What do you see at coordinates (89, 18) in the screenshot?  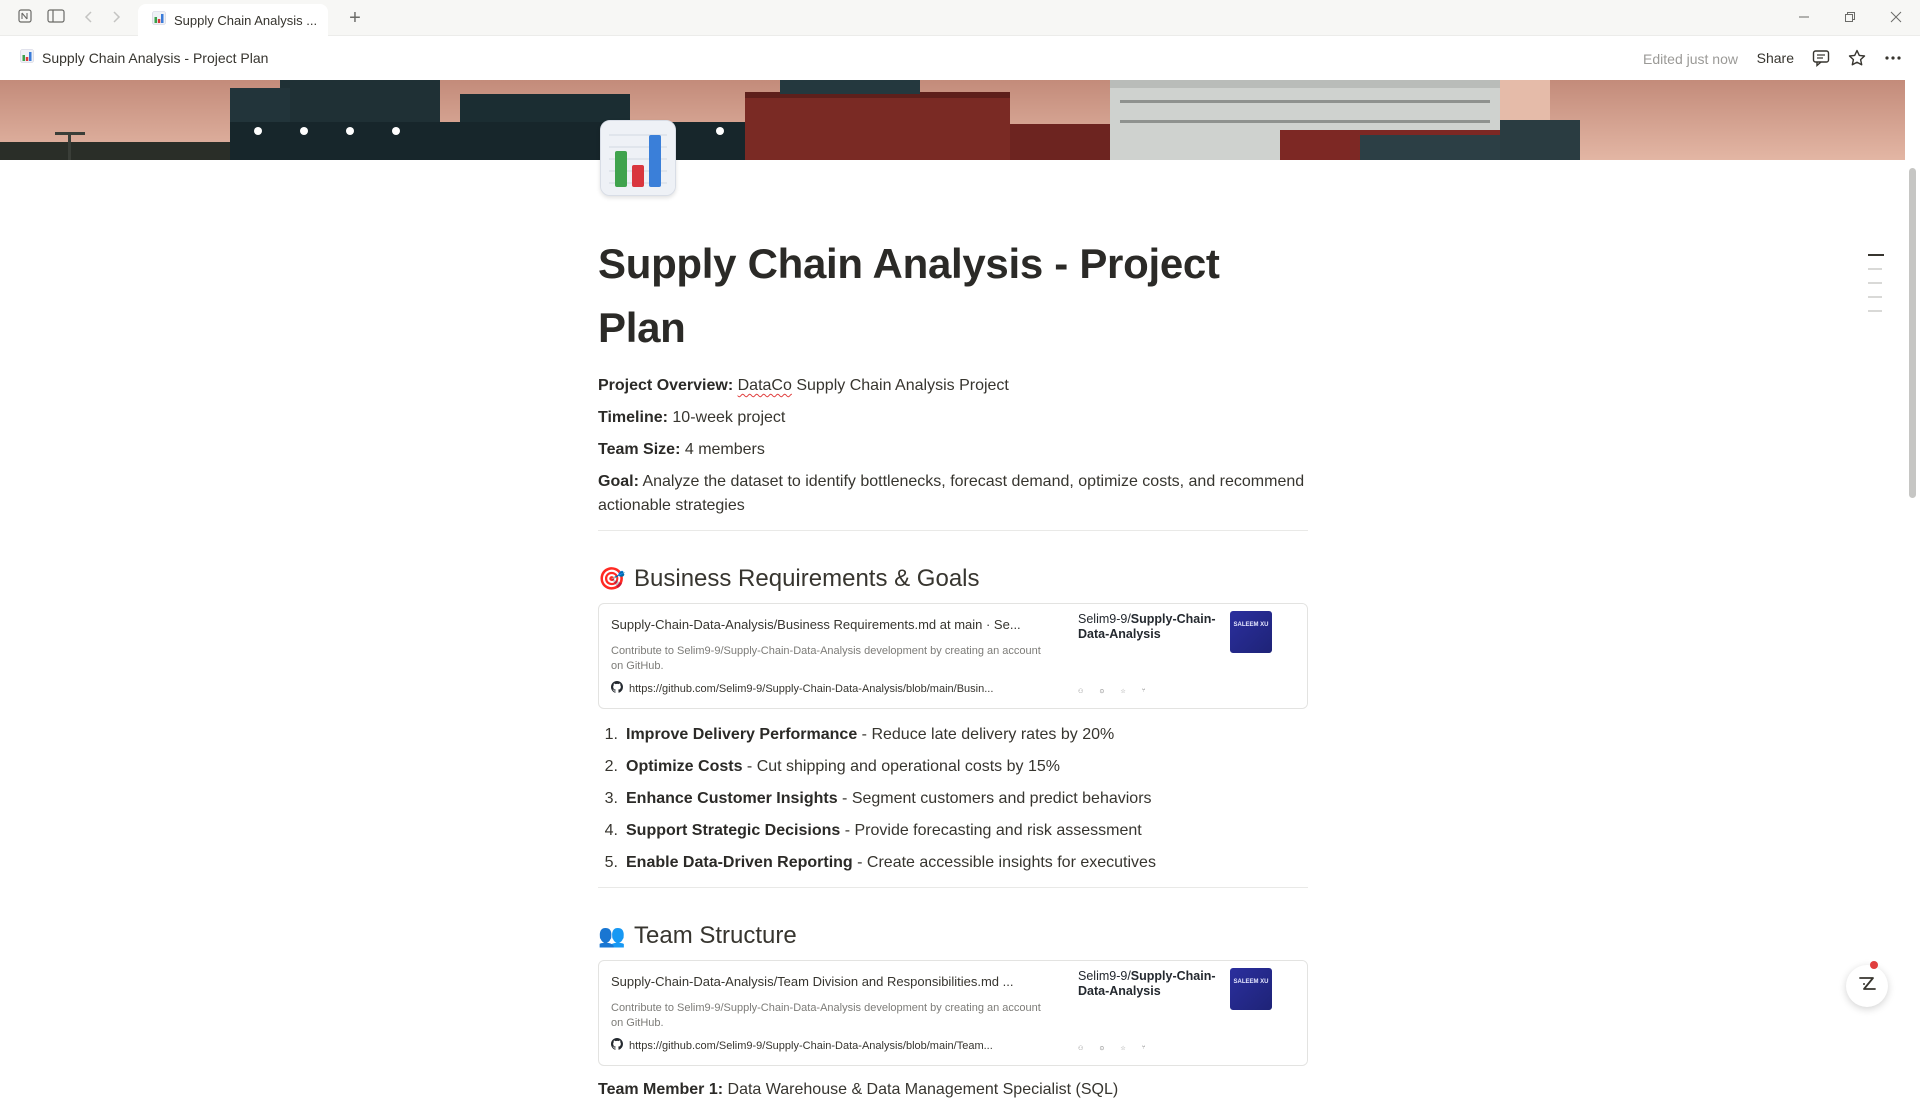 I see `back-arrow-icon` at bounding box center [89, 18].